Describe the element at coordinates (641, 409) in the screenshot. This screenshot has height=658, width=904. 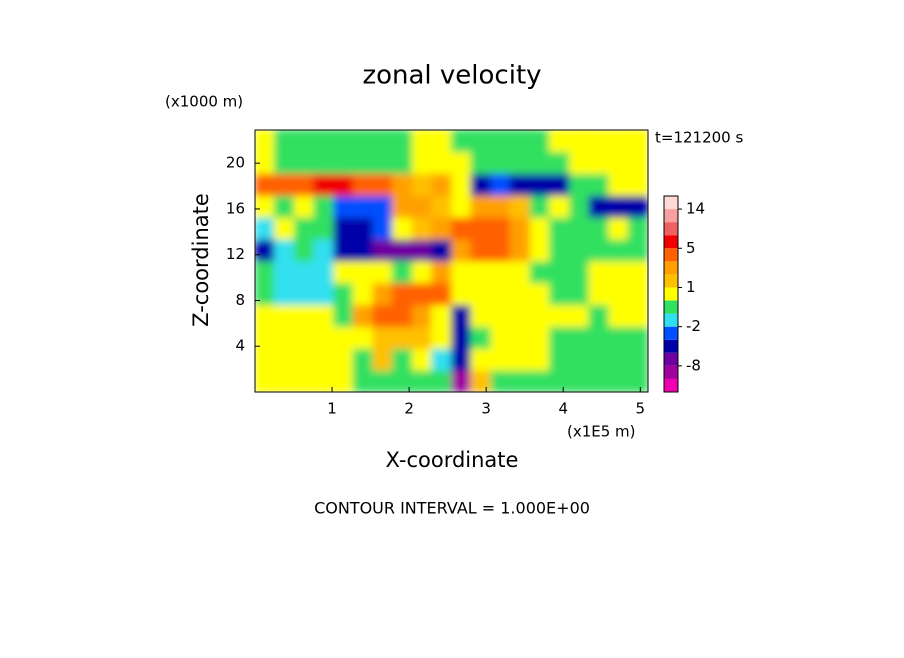
I see `x-tick-label: 5` at that location.